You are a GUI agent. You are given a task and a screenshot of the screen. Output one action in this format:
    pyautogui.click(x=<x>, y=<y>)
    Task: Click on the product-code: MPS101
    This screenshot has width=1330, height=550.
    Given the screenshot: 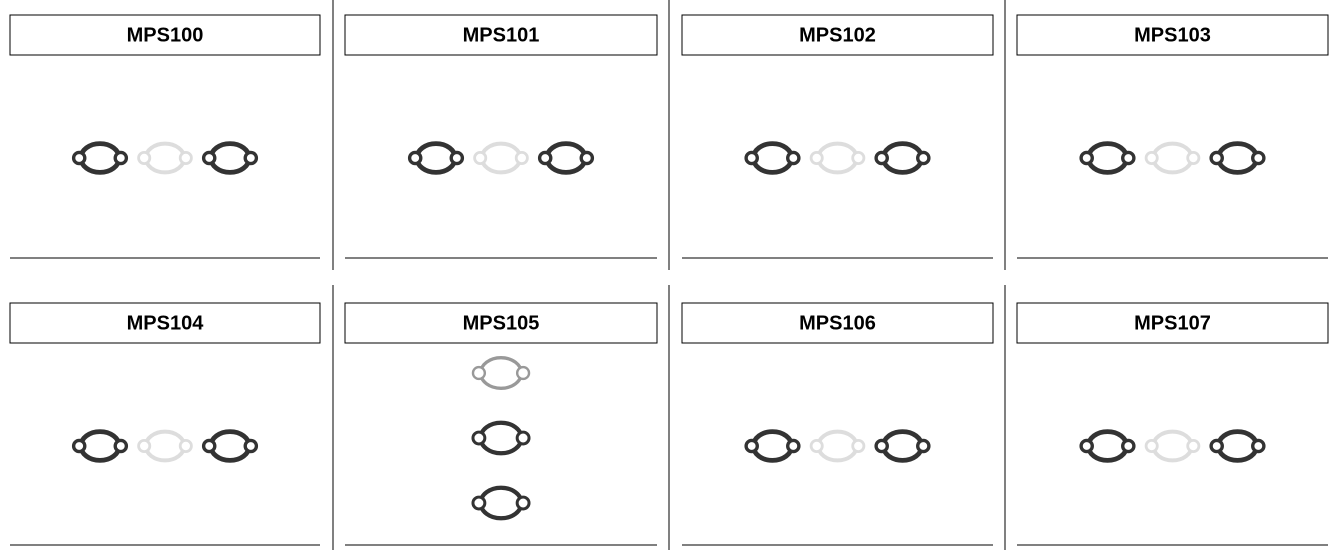 What is the action you would take?
    pyautogui.click(x=501, y=35)
    